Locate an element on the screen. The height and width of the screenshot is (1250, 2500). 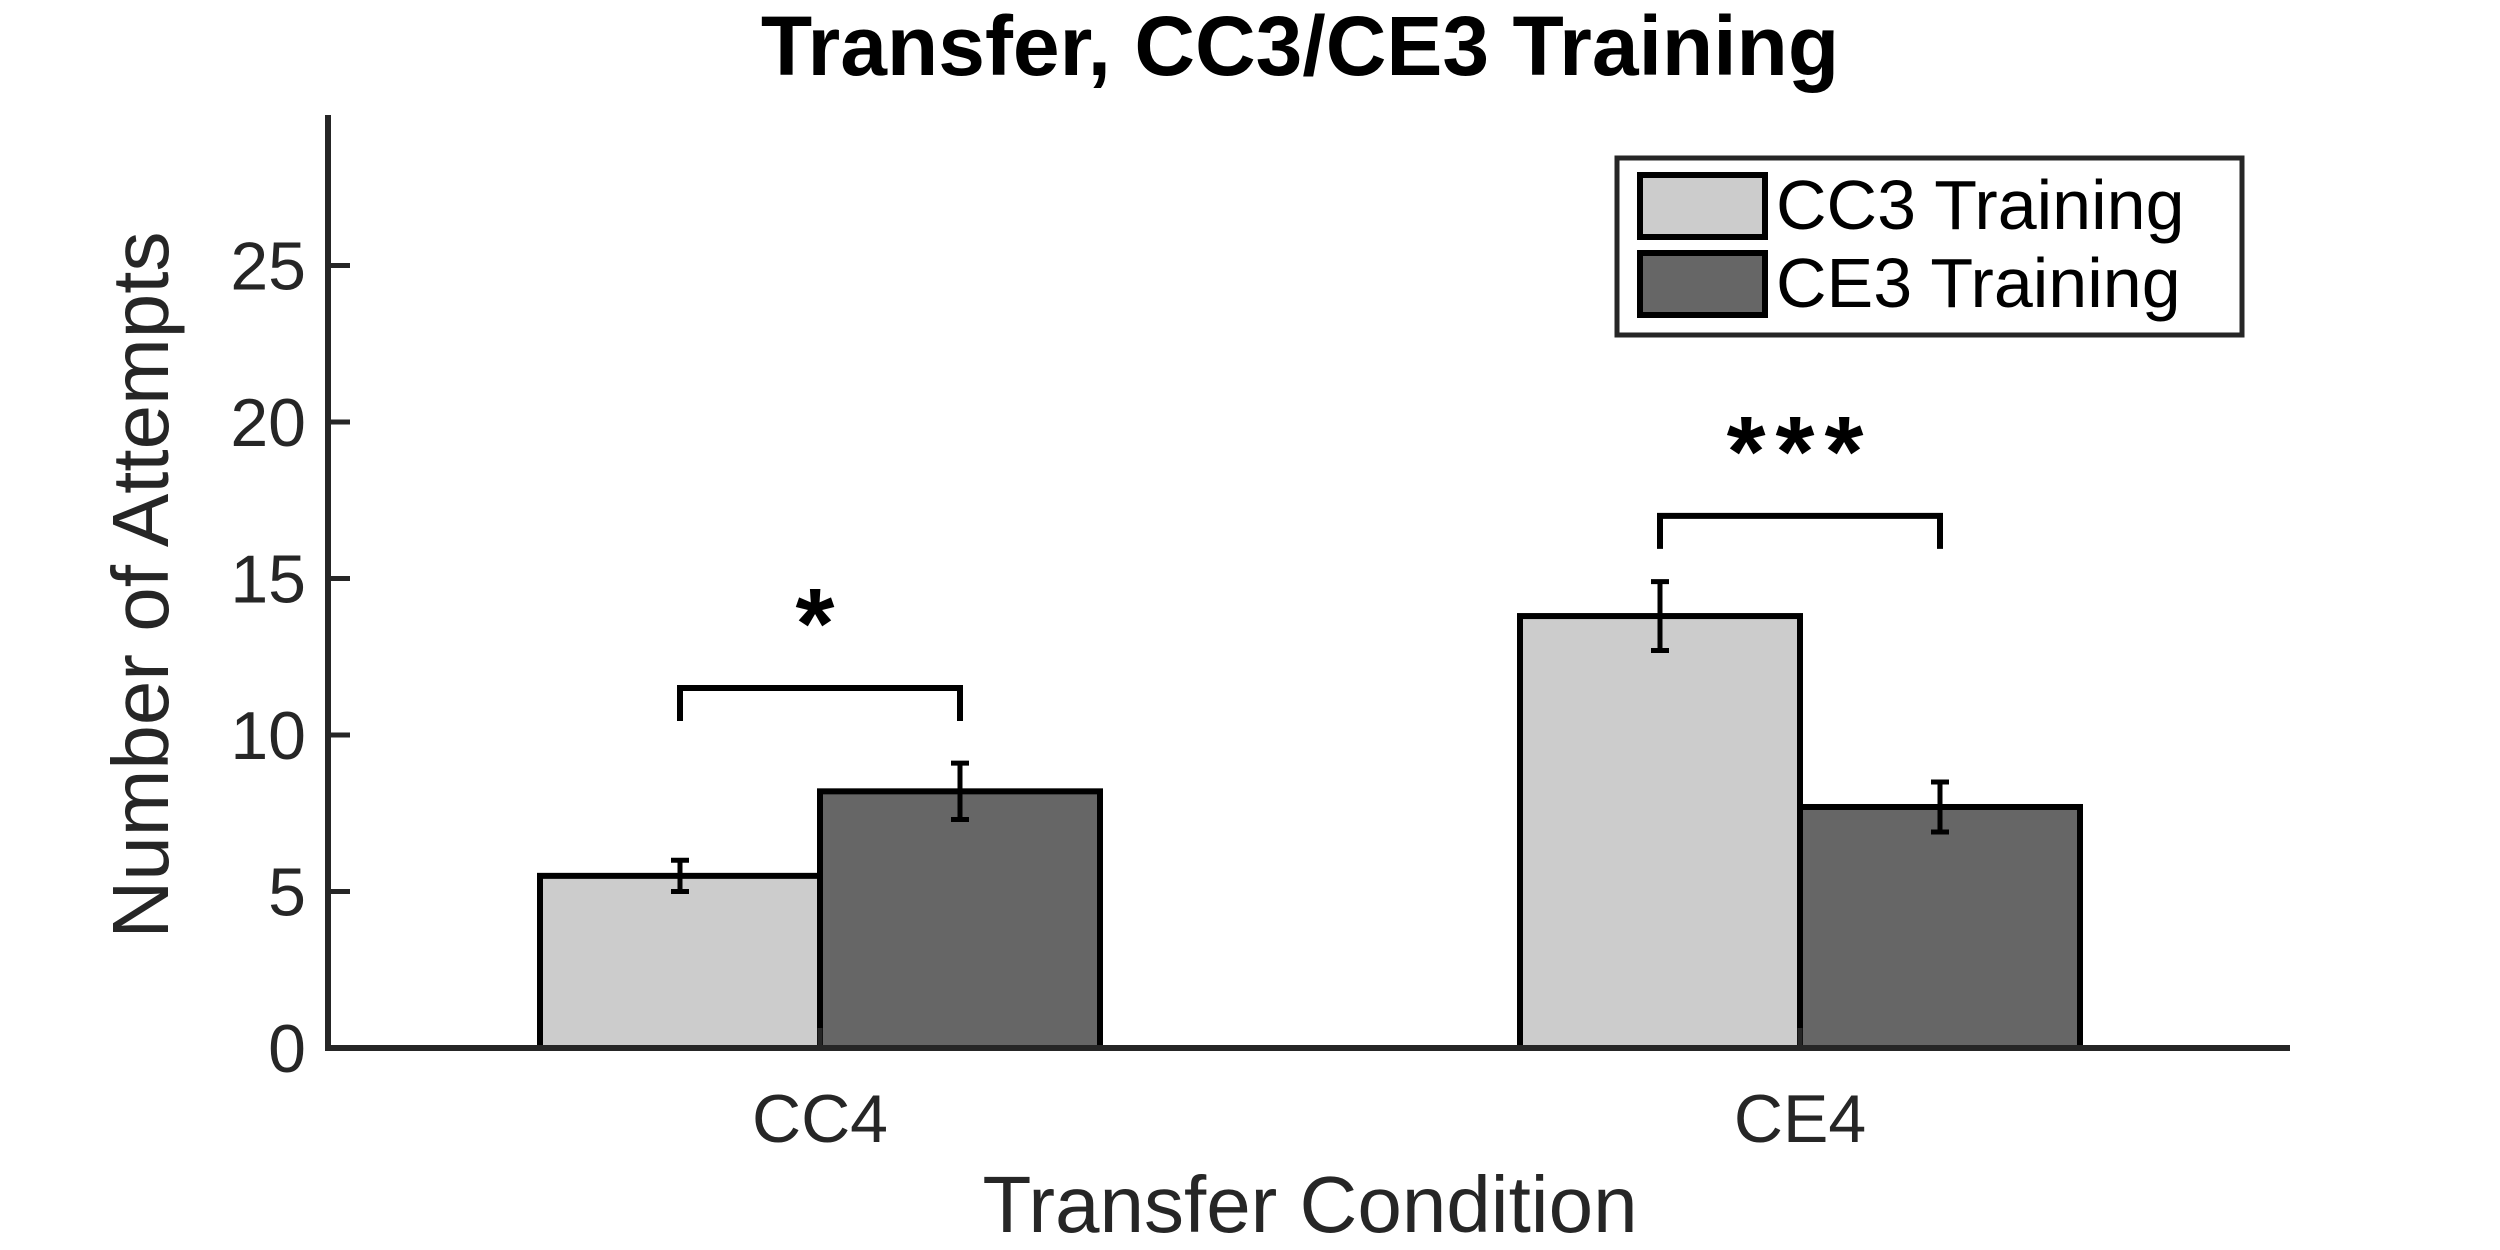
y-tick: 25 is located at coordinates (290, 267).